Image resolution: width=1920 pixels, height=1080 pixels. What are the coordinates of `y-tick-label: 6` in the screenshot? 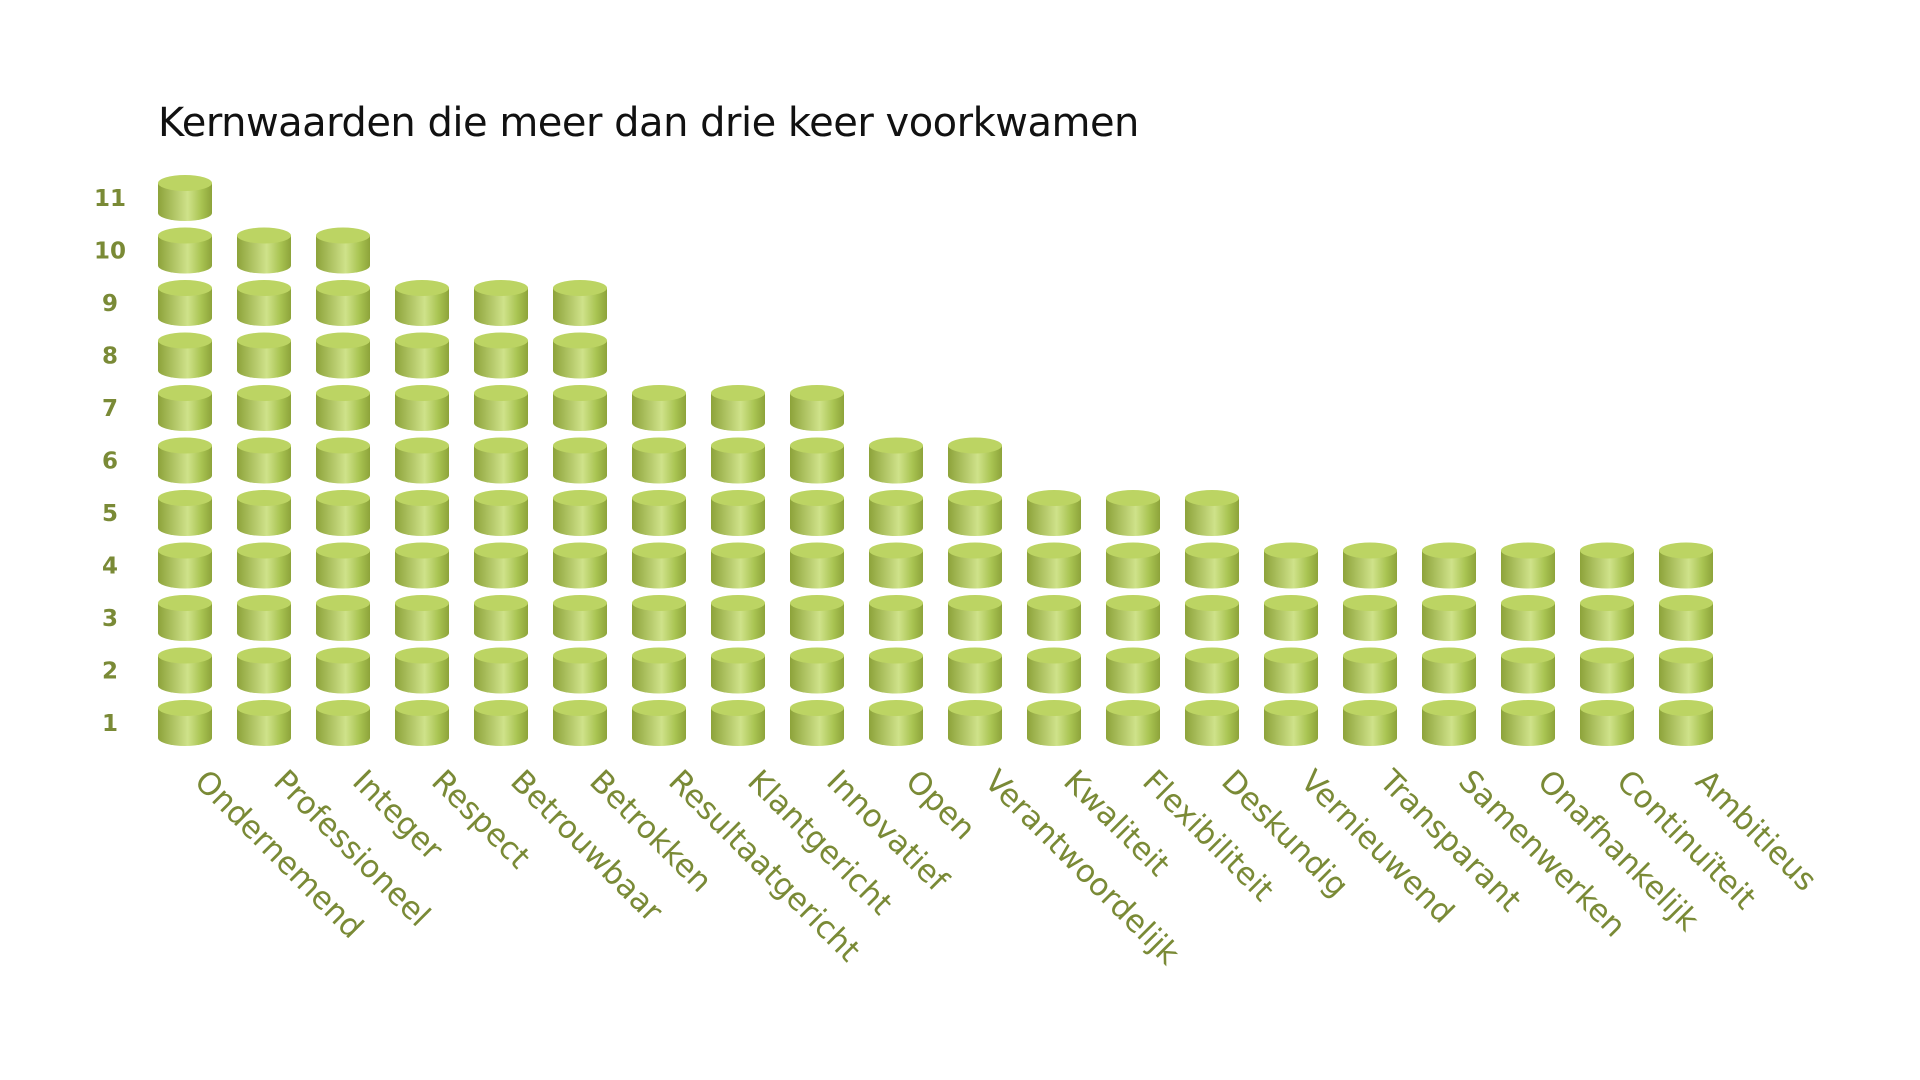 It's located at (110, 462).